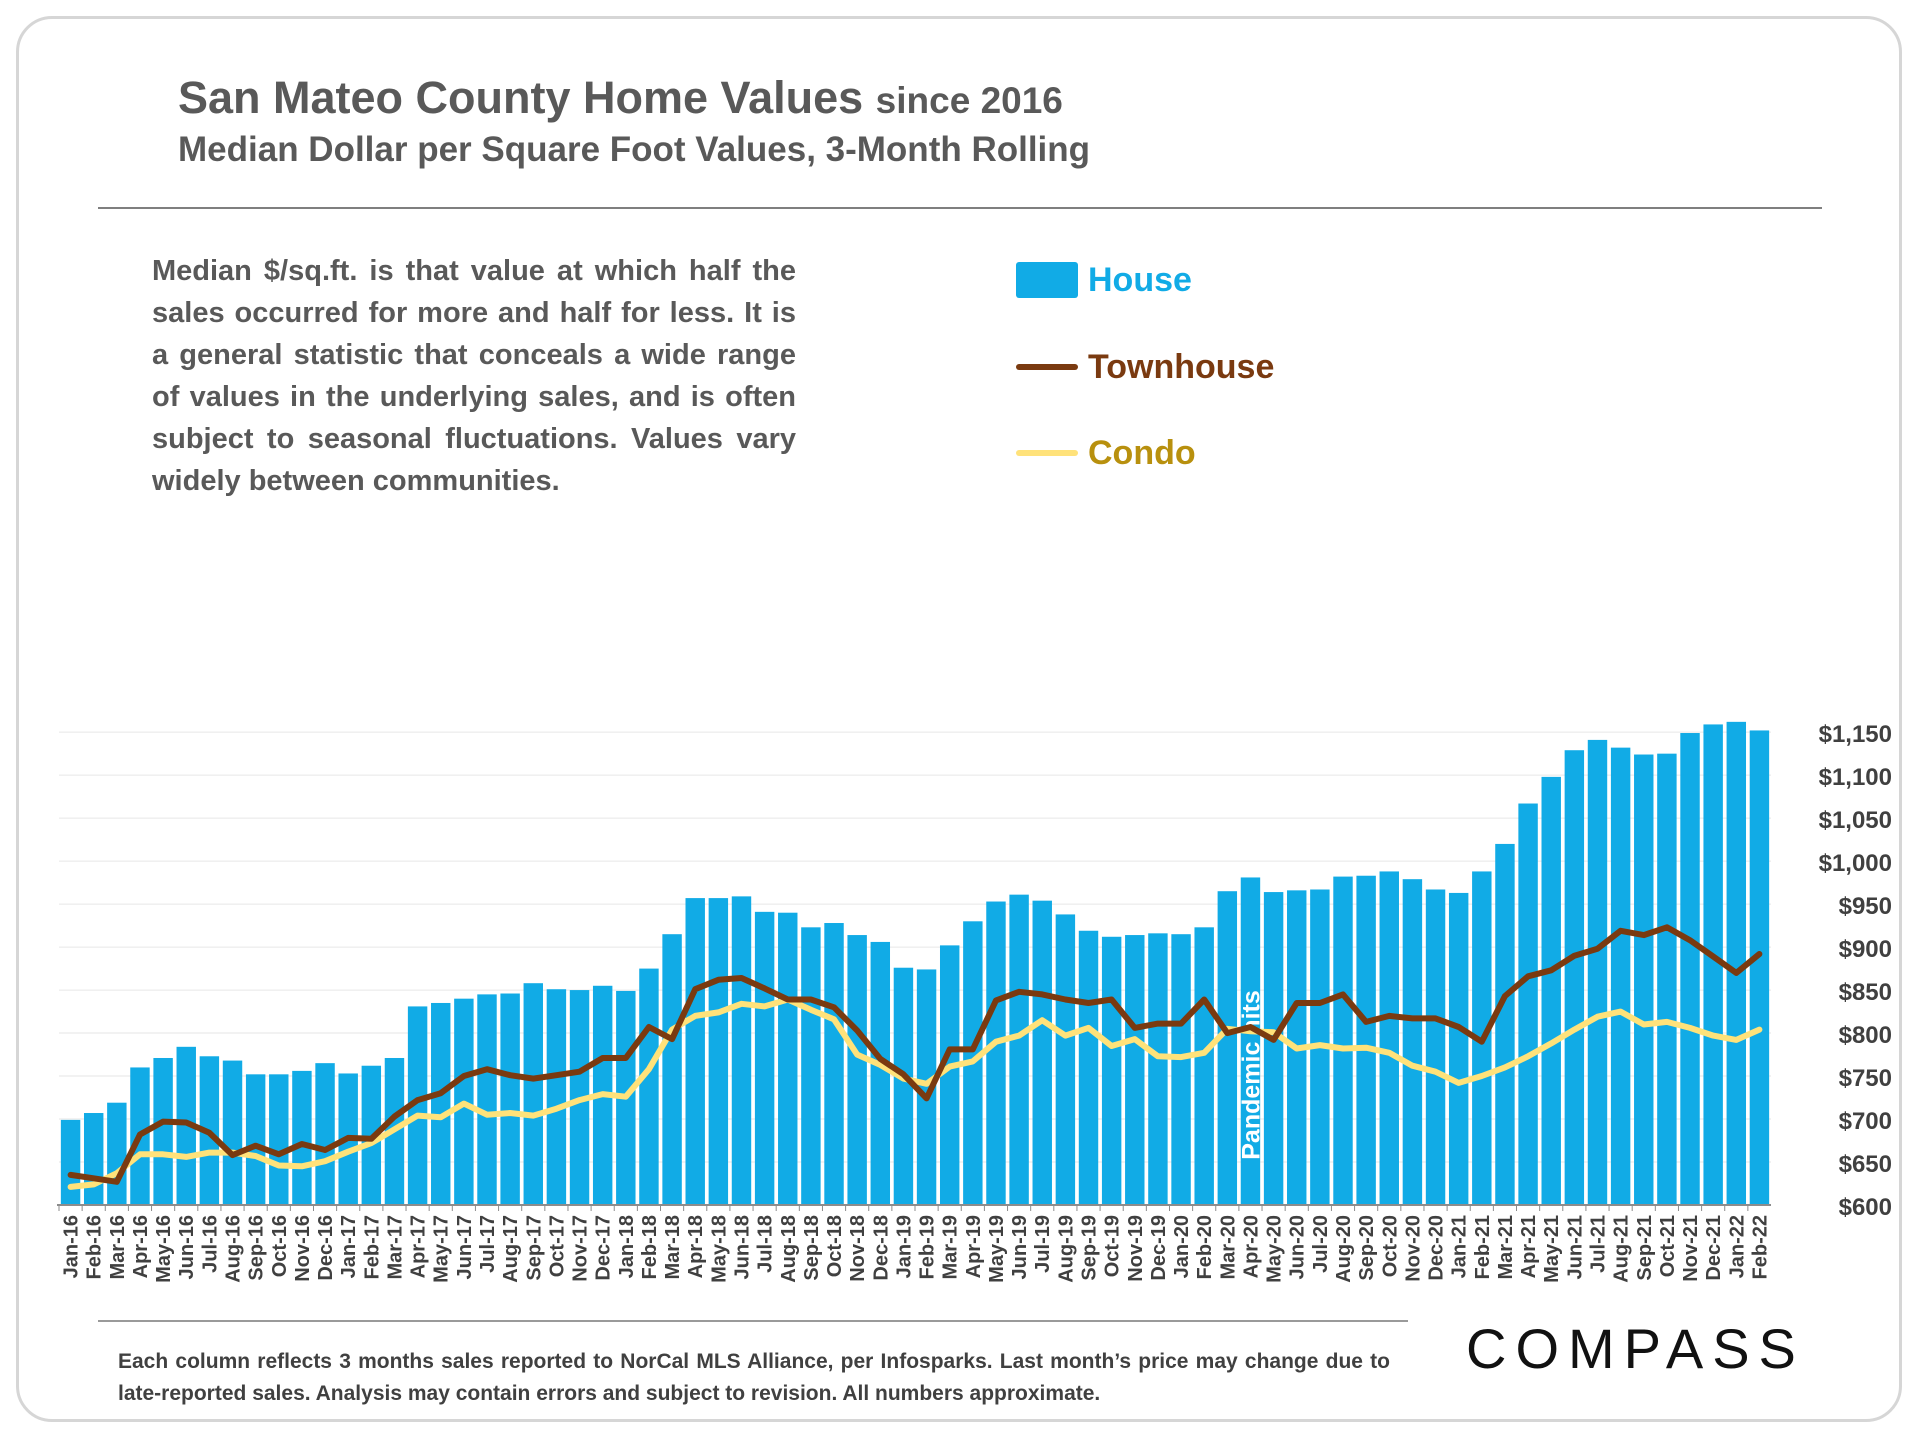 The height and width of the screenshot is (1440, 1920). I want to click on x-tick-label: Aug-17, so click(511, 1249).